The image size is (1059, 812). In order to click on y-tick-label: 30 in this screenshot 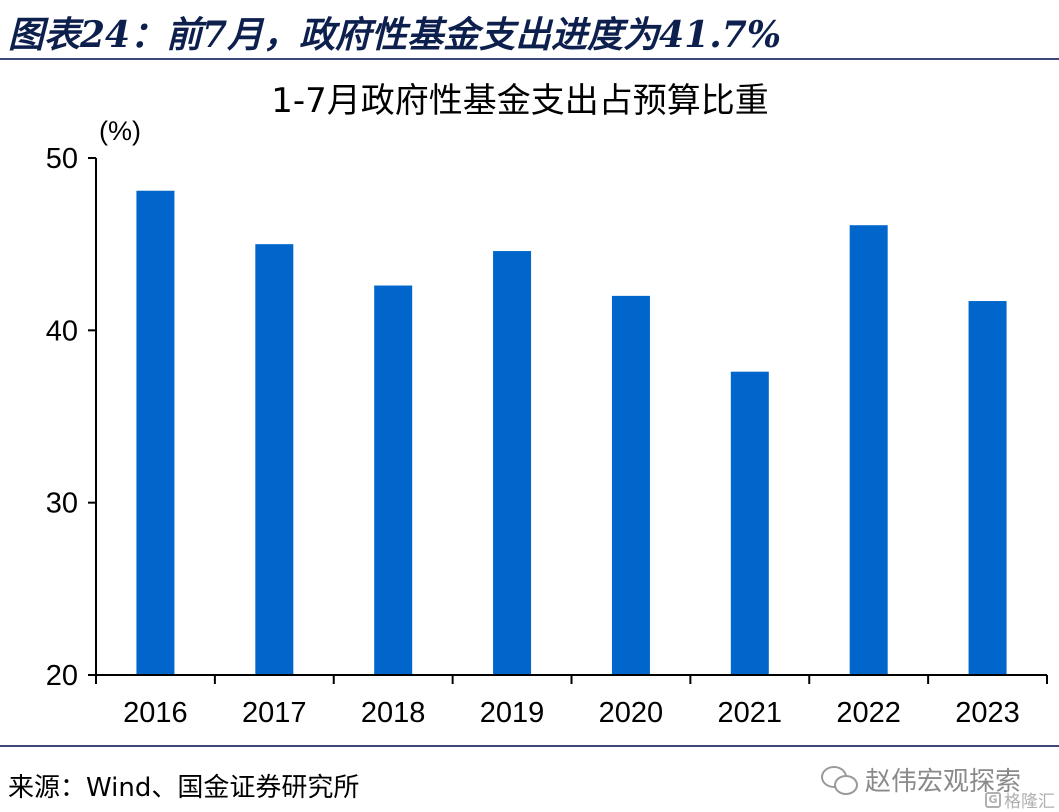, I will do `click(62, 504)`.